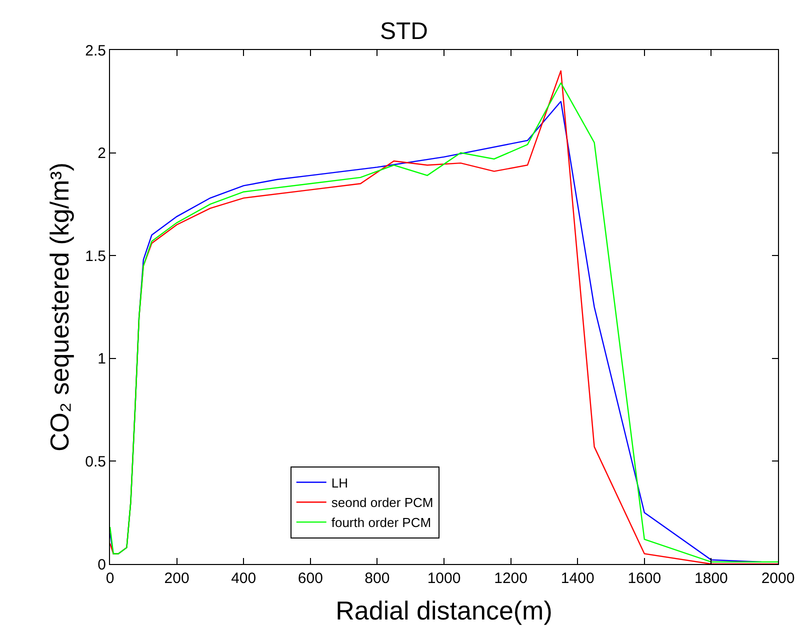 The height and width of the screenshot is (639, 808). What do you see at coordinates (102, 359) in the screenshot?
I see `y-tick-label: 1` at bounding box center [102, 359].